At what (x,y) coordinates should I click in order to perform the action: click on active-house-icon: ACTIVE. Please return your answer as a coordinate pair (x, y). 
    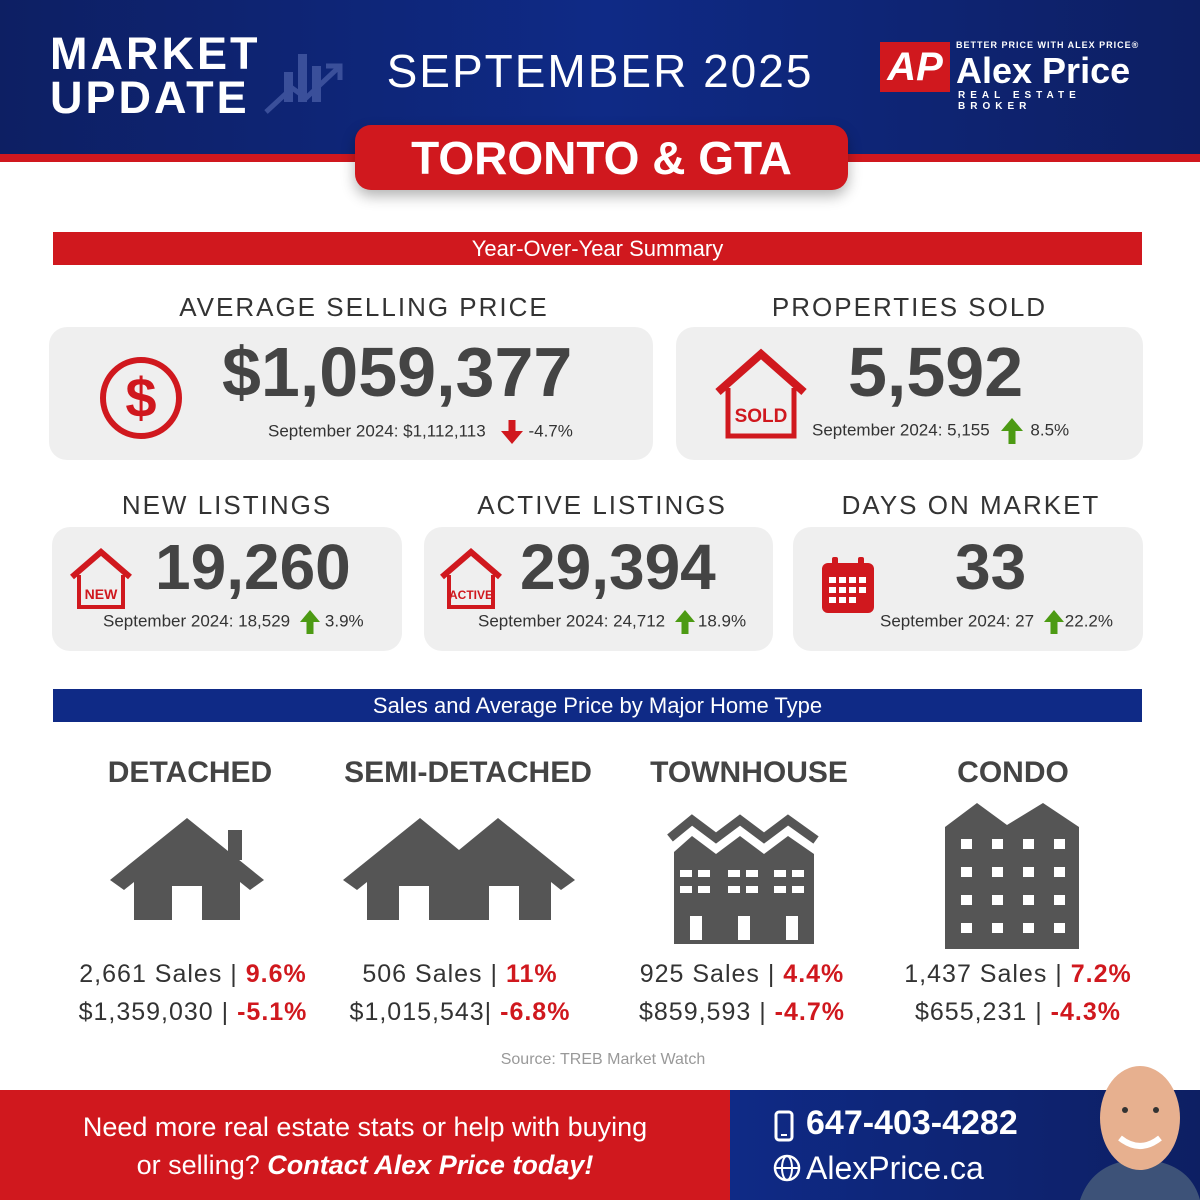
    Looking at the image, I should click on (471, 578).